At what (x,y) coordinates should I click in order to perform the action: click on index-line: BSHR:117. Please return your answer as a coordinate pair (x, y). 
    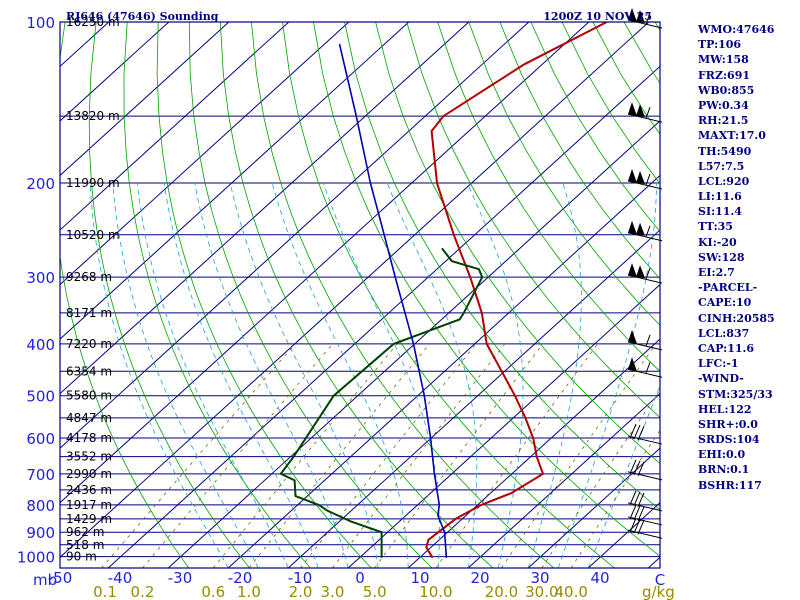
    Looking at the image, I should click on (730, 485).